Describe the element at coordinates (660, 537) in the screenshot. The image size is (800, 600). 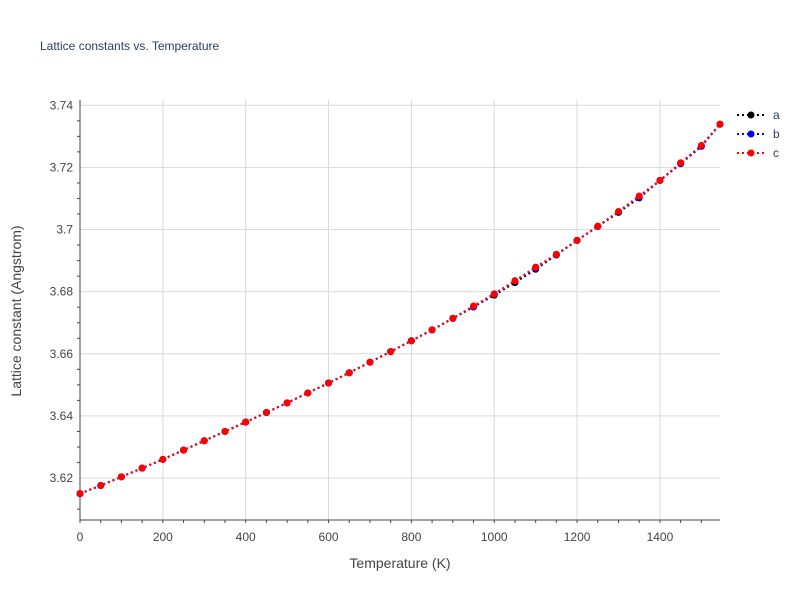
I see `x-tick-label: 1400` at that location.